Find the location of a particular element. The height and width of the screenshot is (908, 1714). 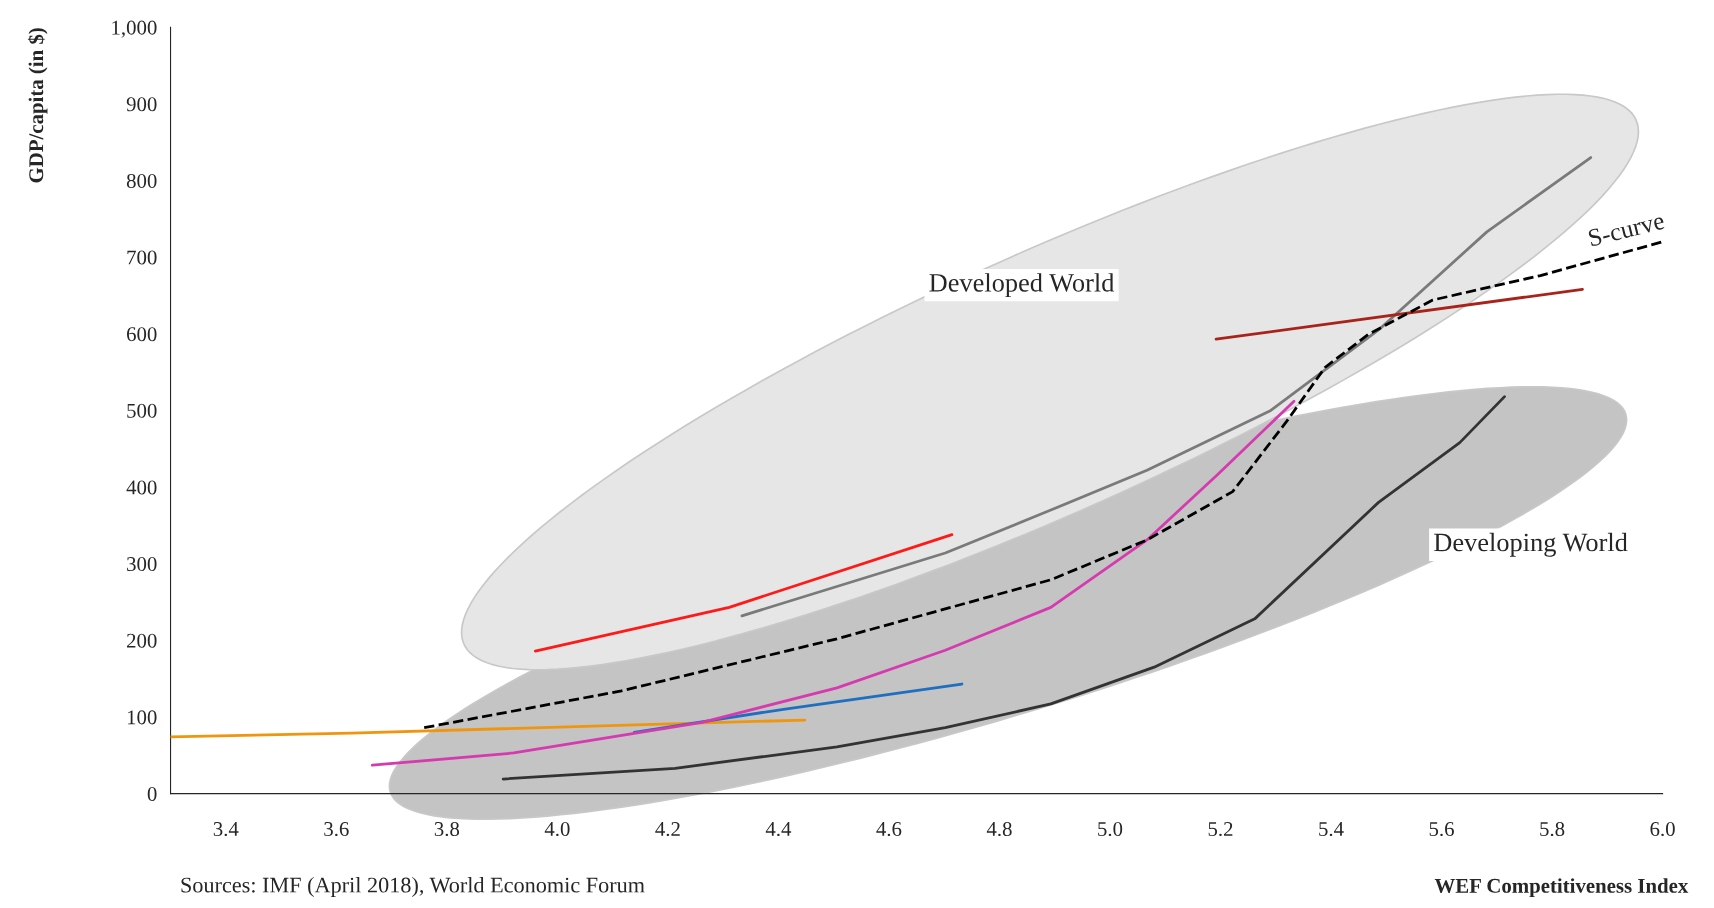

y-tick-label: 900 is located at coordinates (141, 104).